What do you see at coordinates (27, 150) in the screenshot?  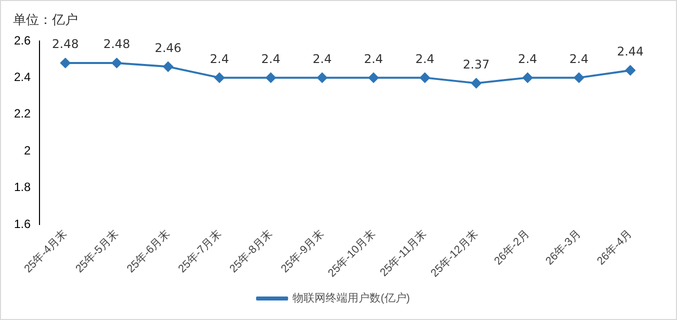 I see `y-tick-label: 2` at bounding box center [27, 150].